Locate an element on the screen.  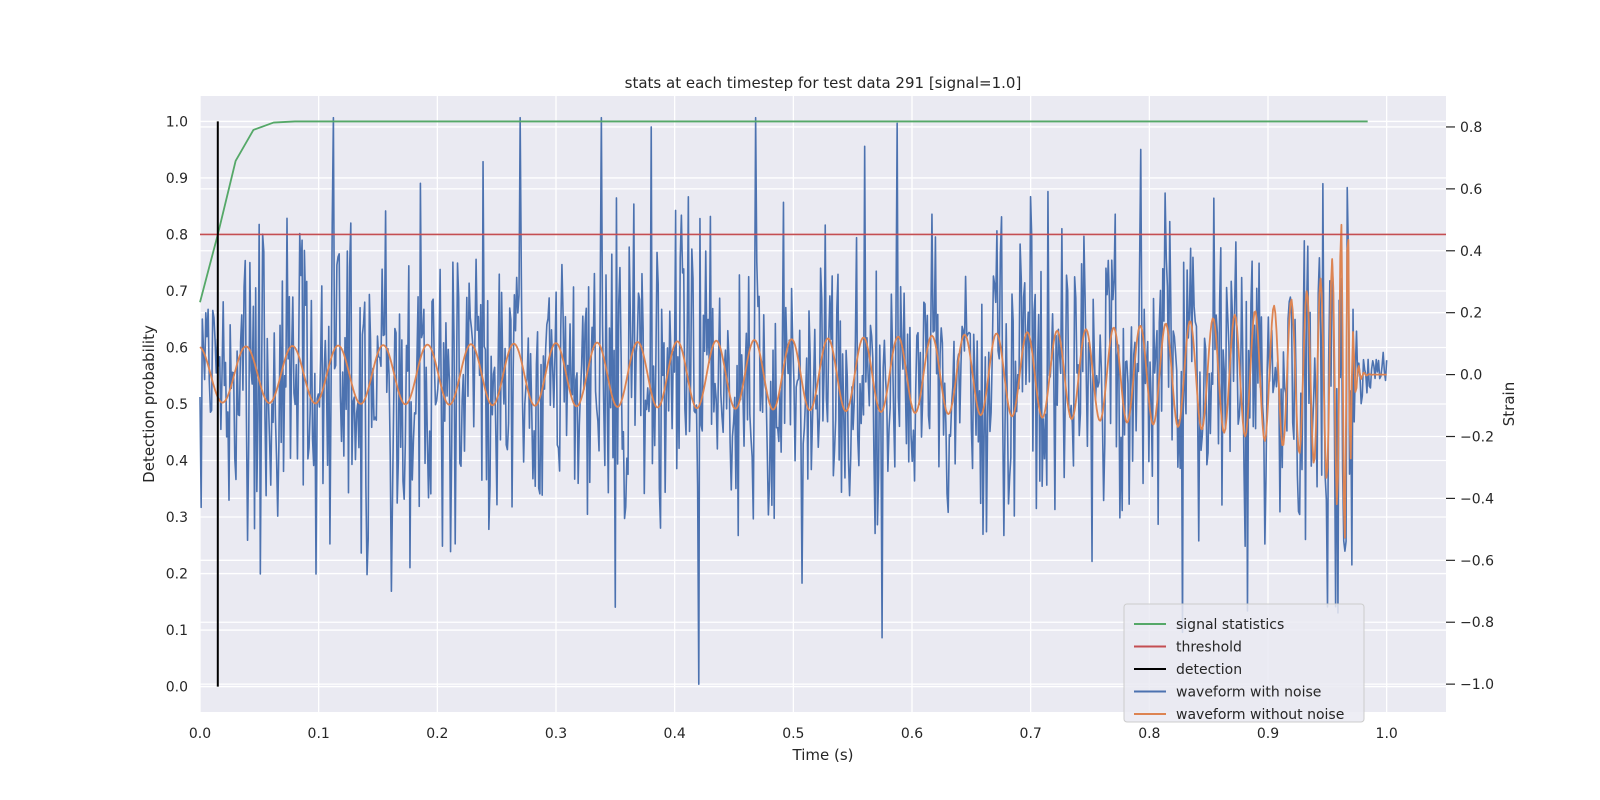
x-tick-label: 0.9 is located at coordinates (1268, 734).